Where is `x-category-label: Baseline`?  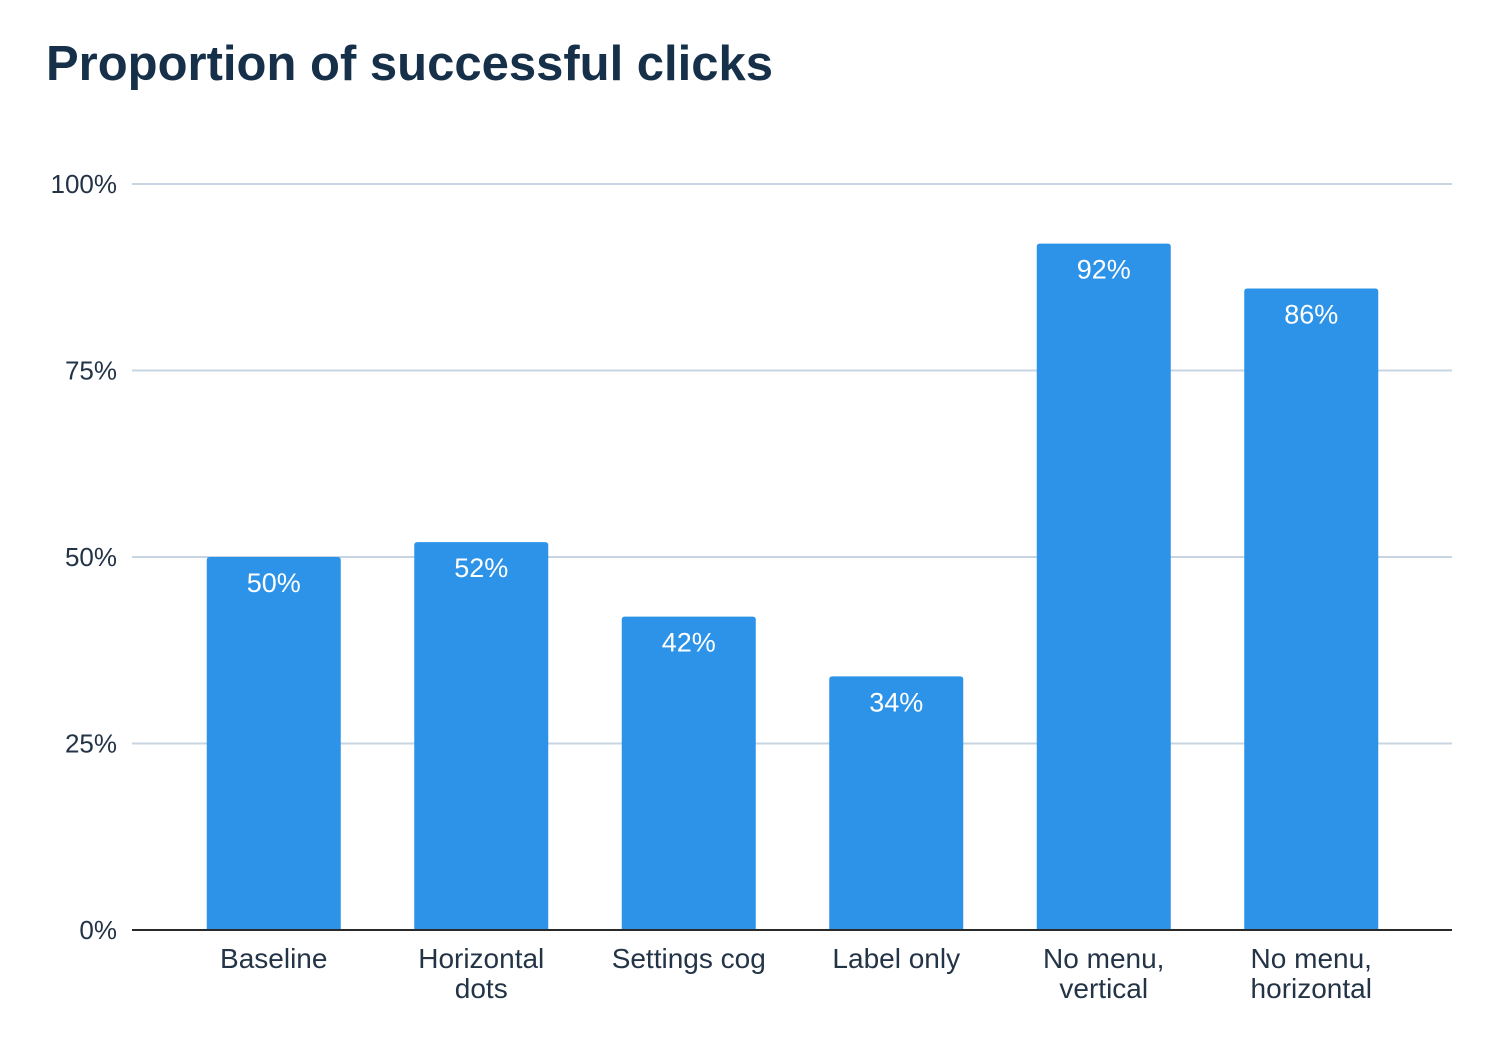
x-category-label: Baseline is located at coordinates (273, 958).